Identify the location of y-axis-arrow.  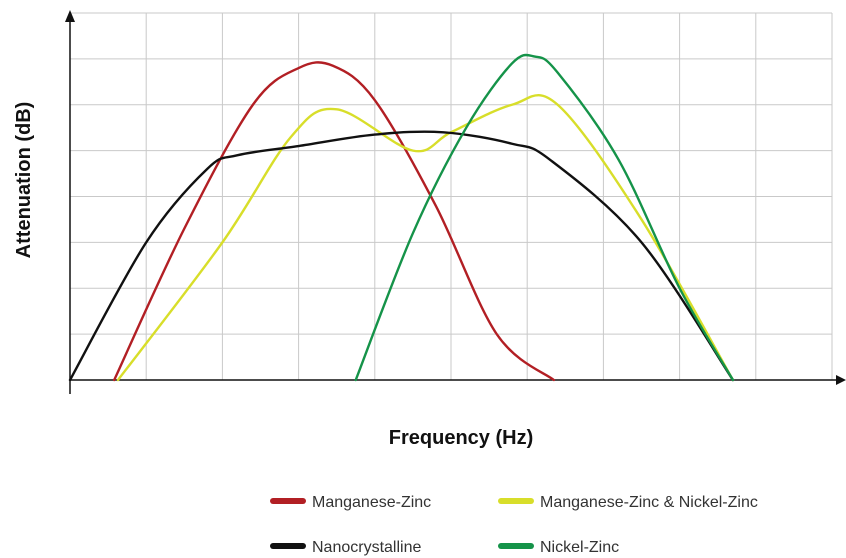
(70, 16).